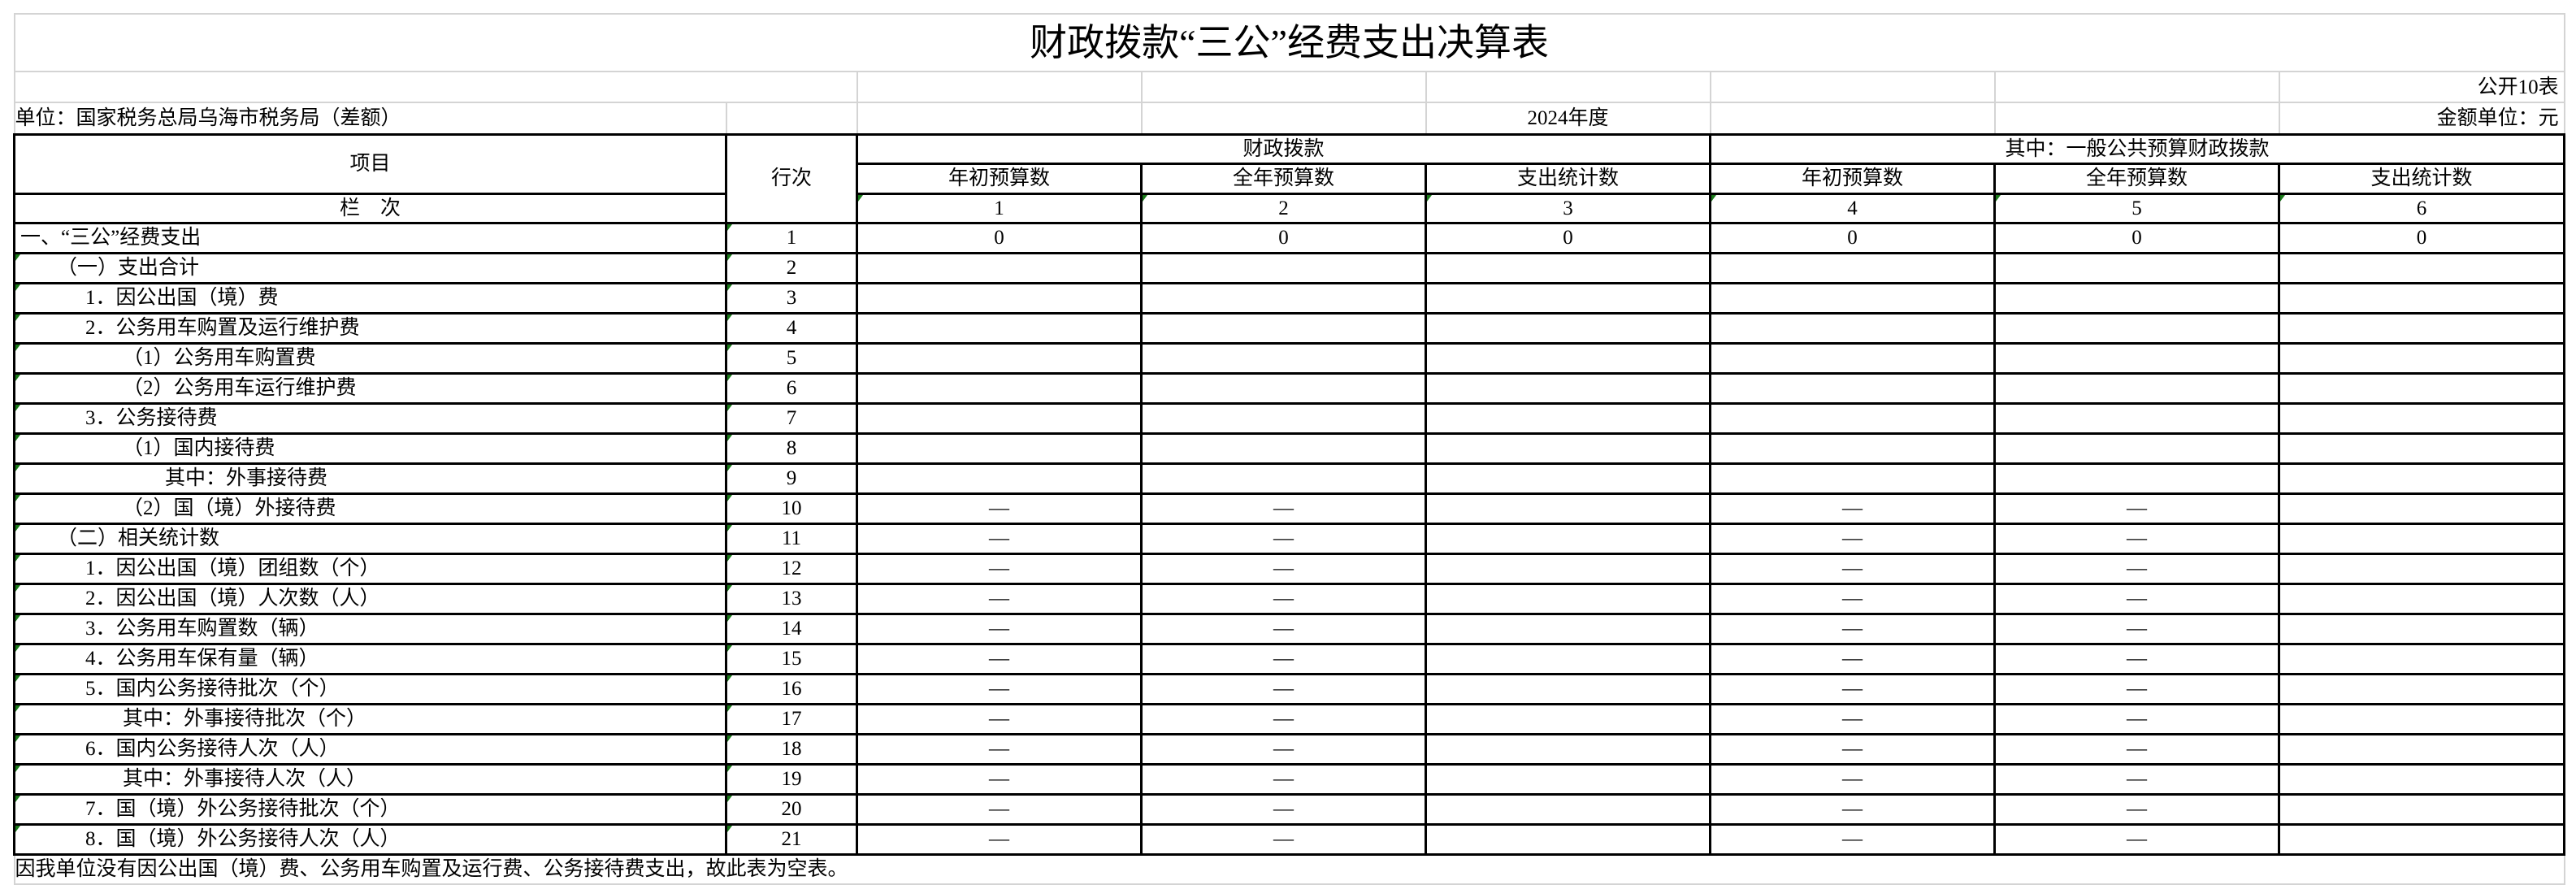 This screenshot has width=2576, height=885. I want to click on header-sub-2: 全年预算数, so click(1283, 178).